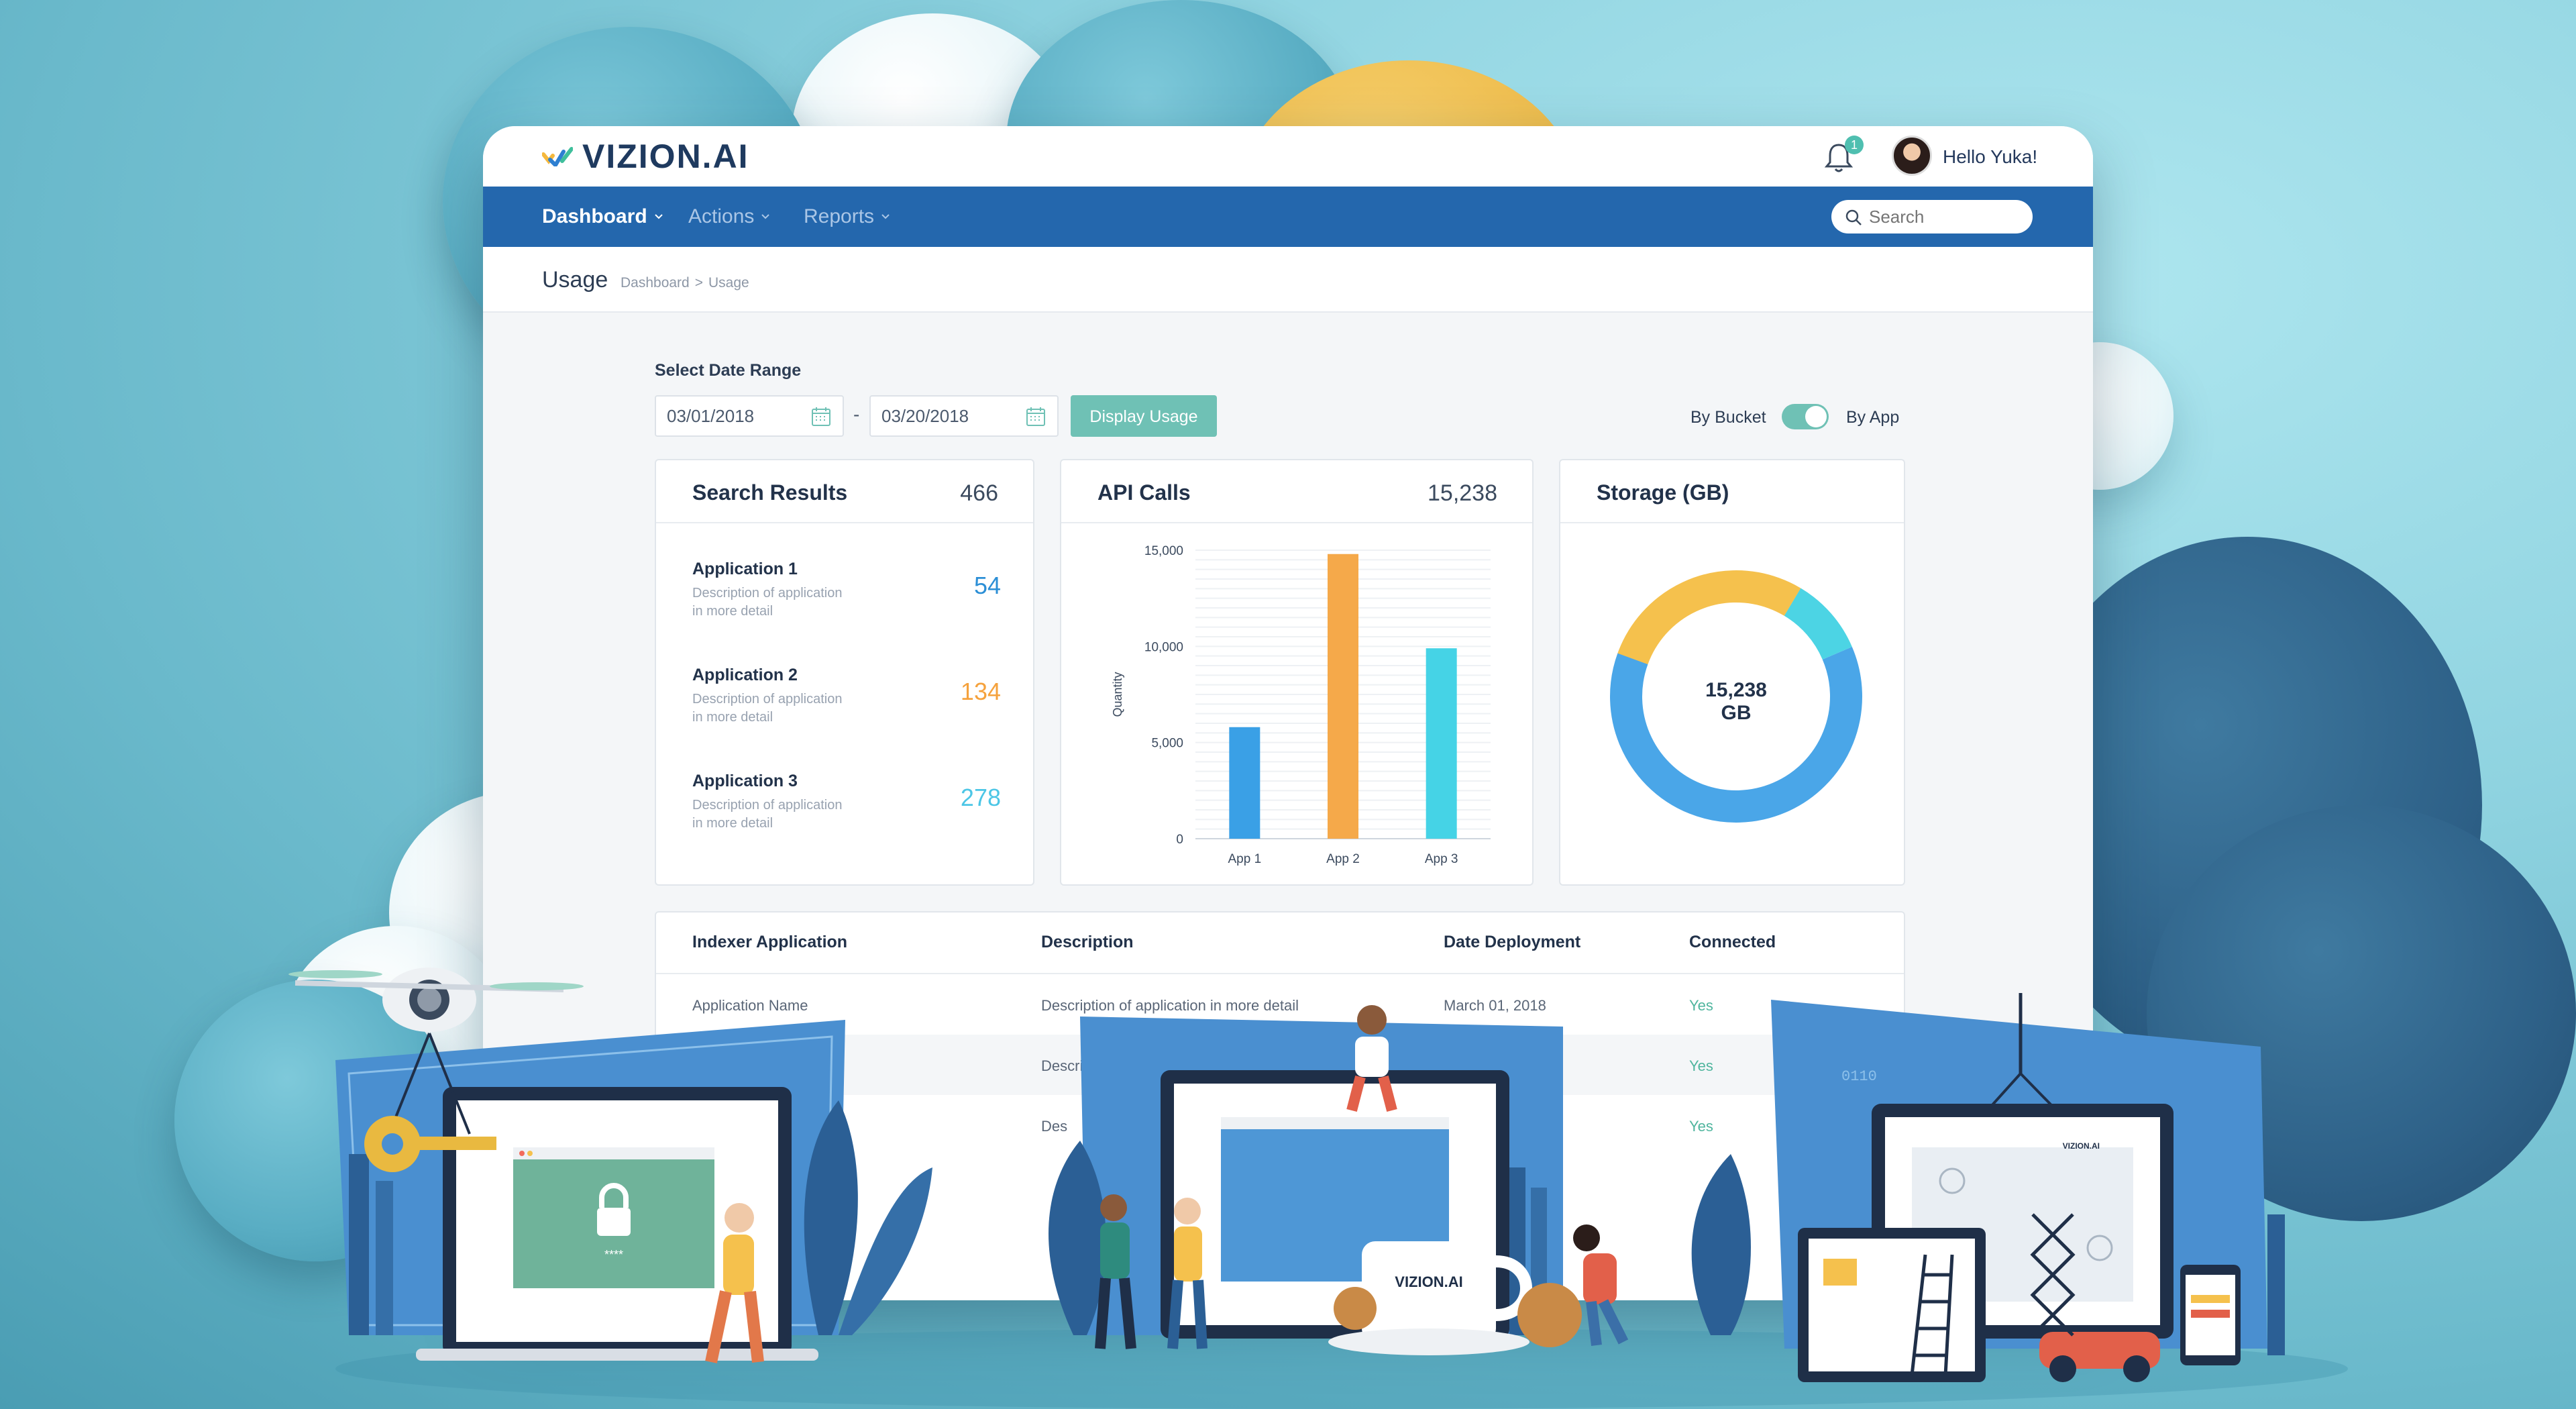 The width and height of the screenshot is (2576, 1409). What do you see at coordinates (1441, 859) in the screenshot?
I see `x-tick-label: App 3` at bounding box center [1441, 859].